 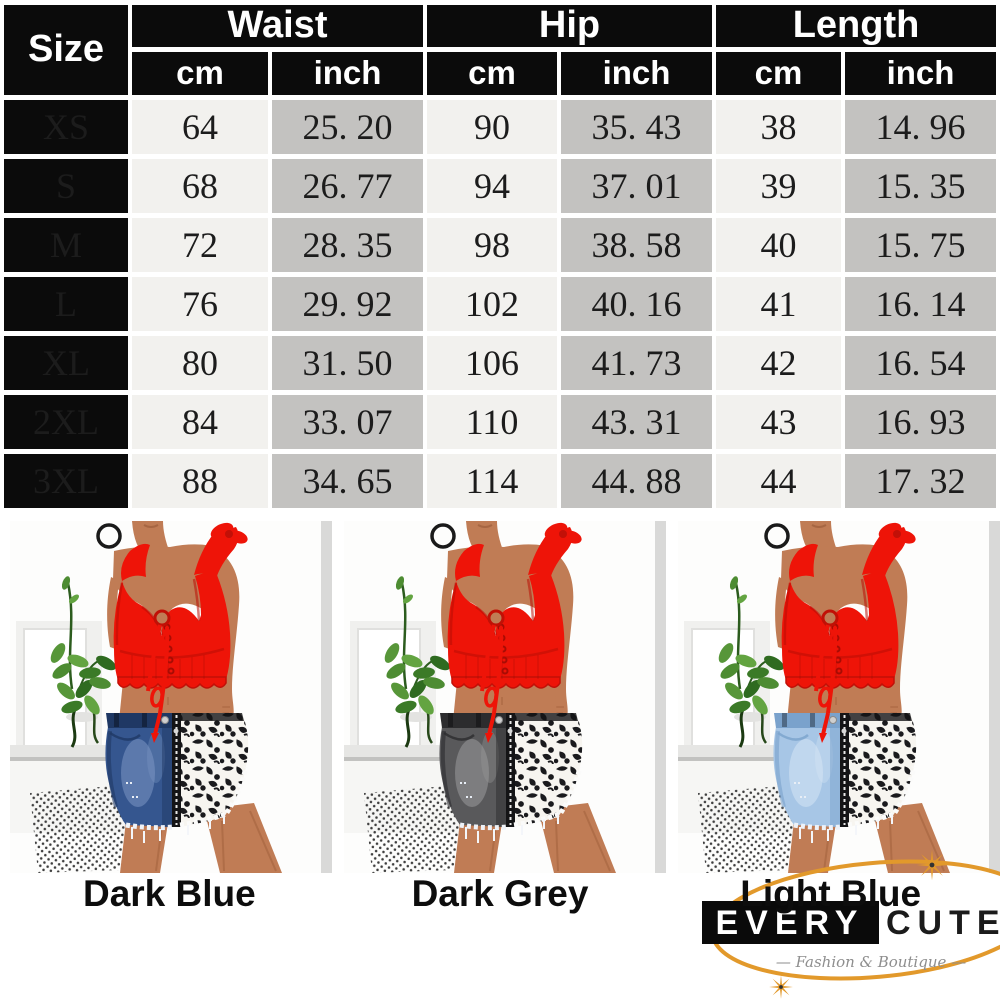 What do you see at coordinates (492, 303) in the screenshot?
I see `value-cell: 102` at bounding box center [492, 303].